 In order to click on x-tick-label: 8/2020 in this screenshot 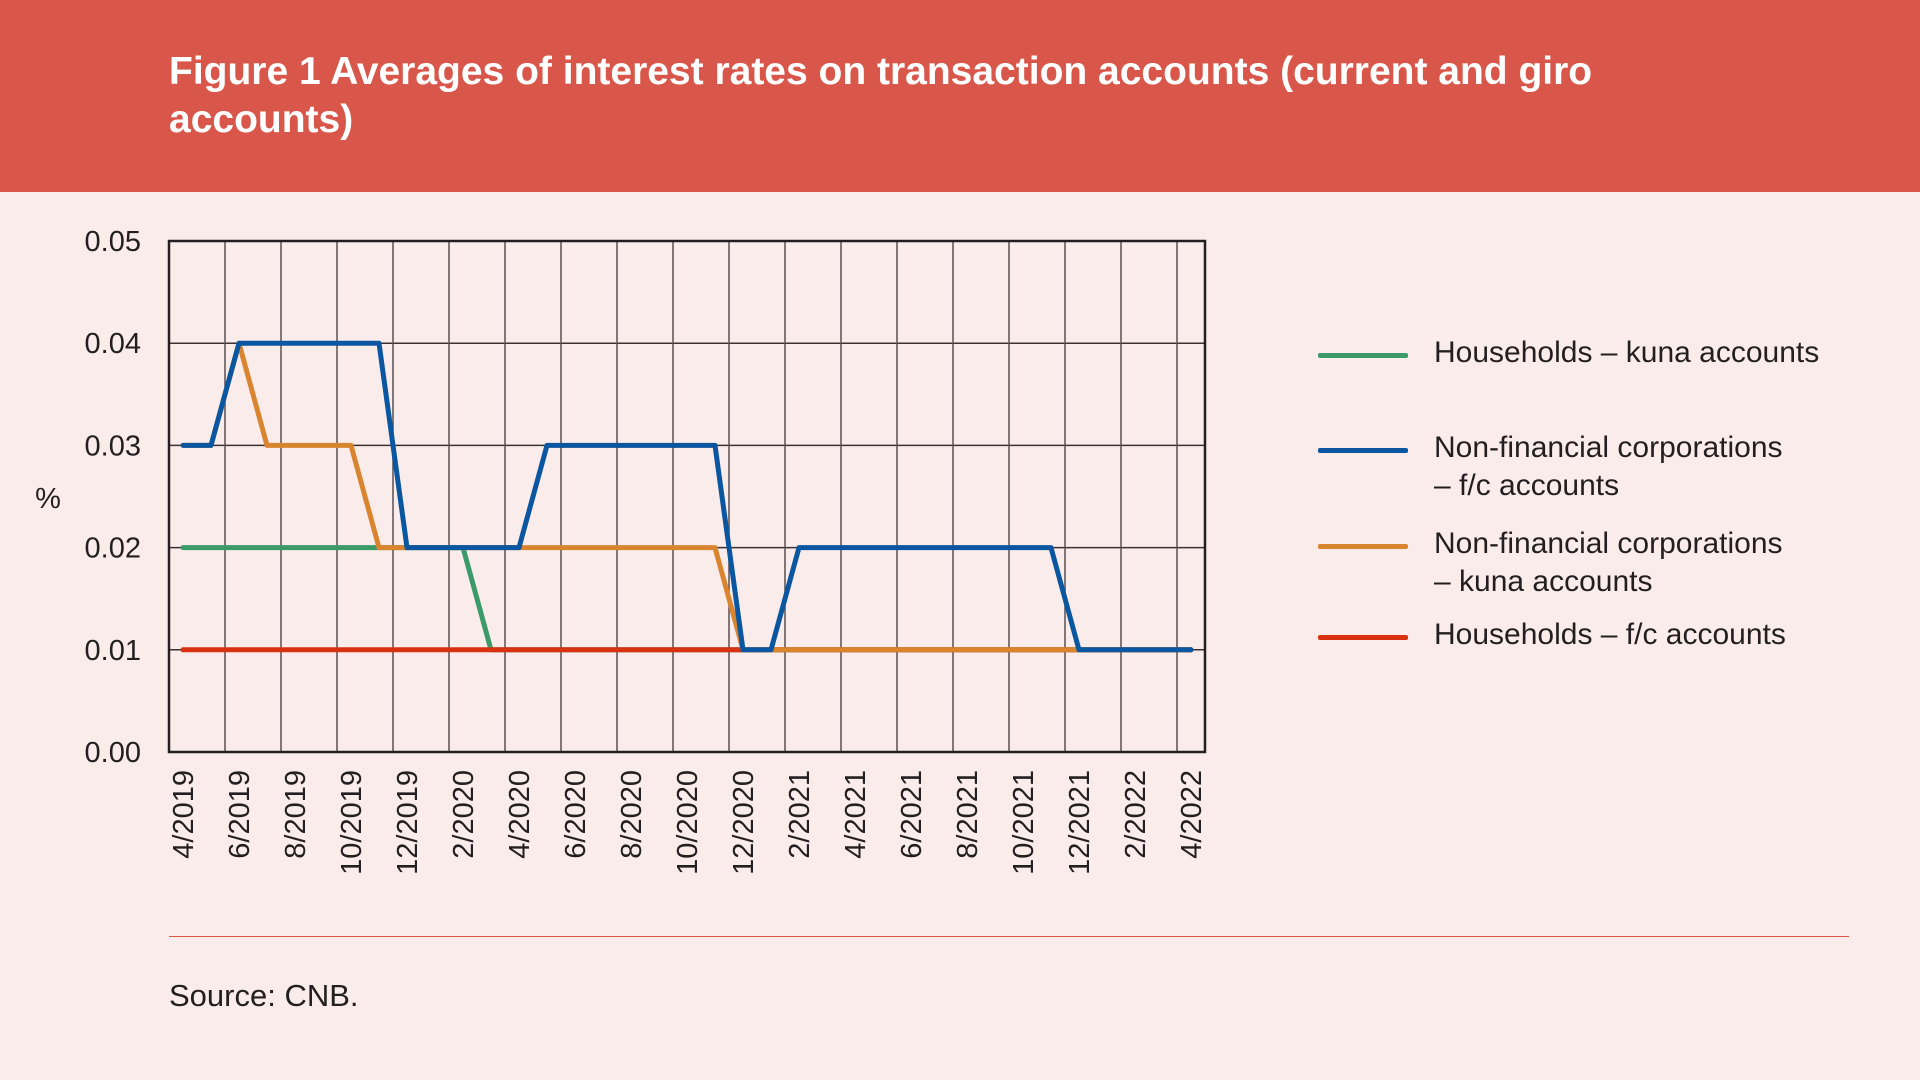, I will do `click(632, 814)`.